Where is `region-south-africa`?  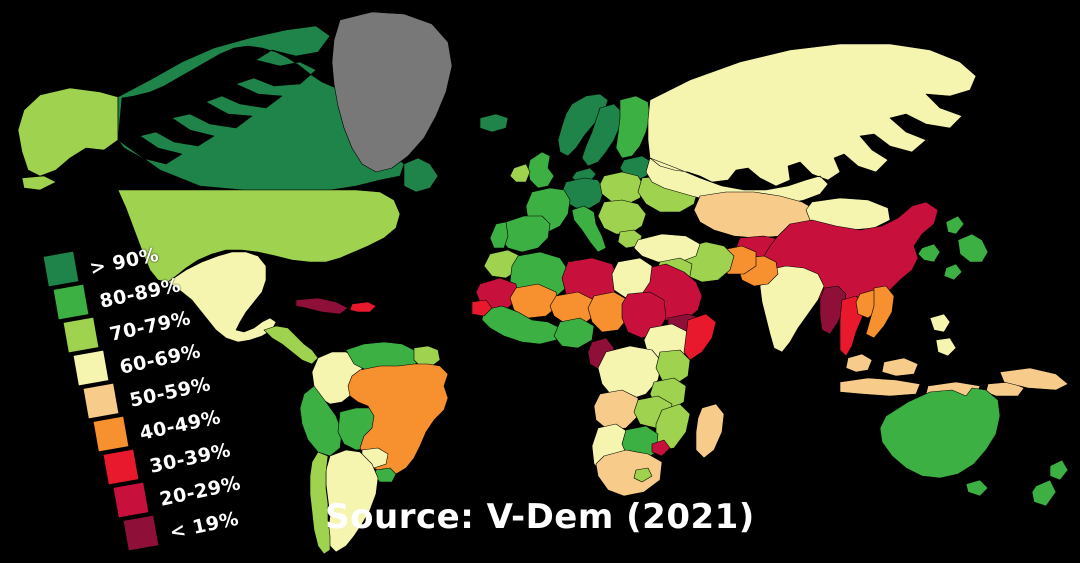
region-south-africa is located at coordinates (629, 473).